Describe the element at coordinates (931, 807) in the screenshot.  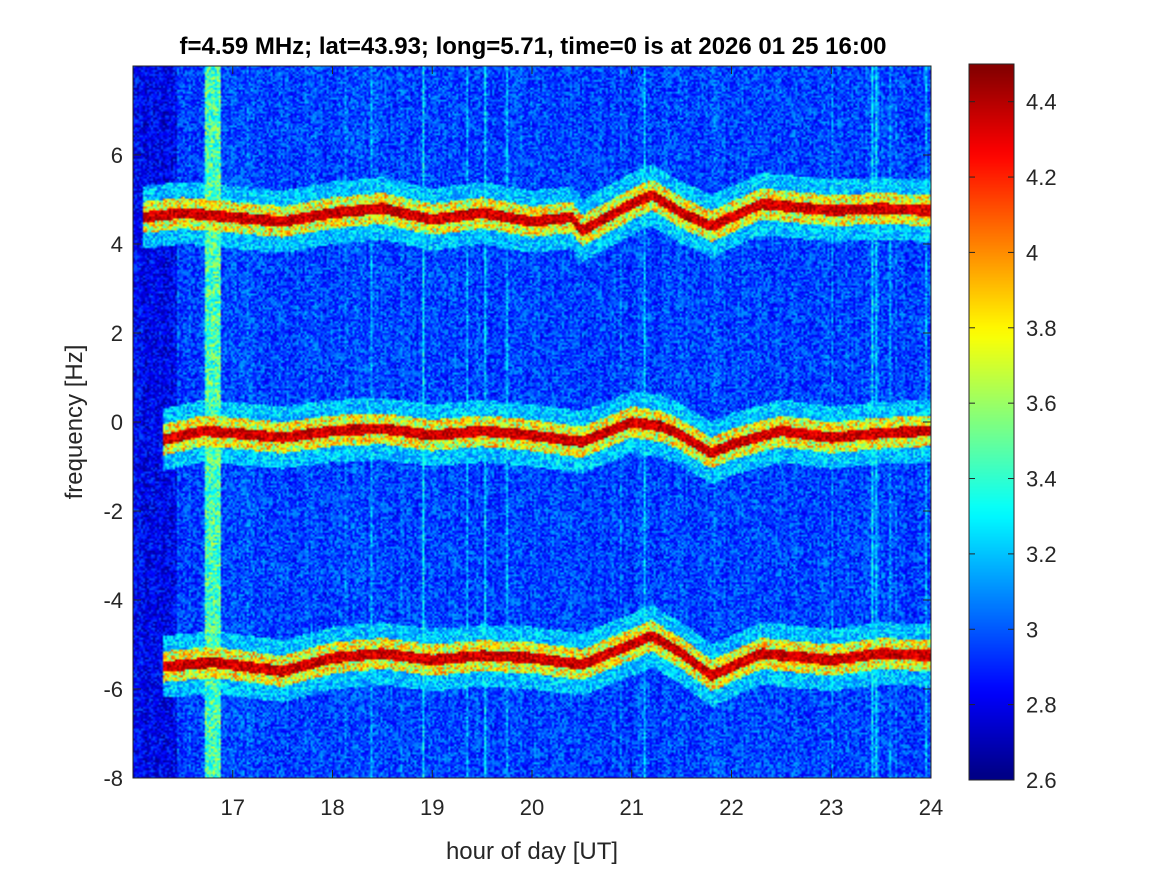
I see `x-tick-label: 24` at that location.